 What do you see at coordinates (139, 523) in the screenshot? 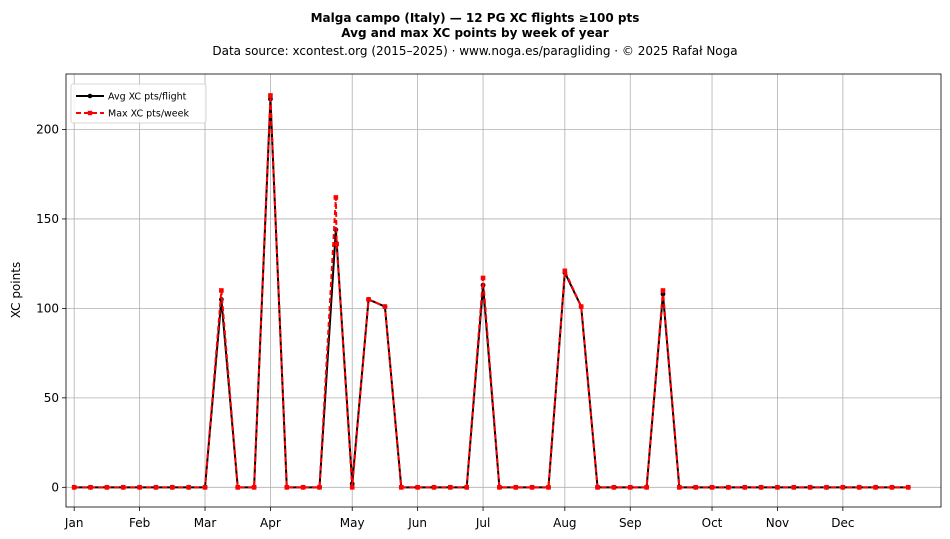
I see `x-tick-label: Feb` at bounding box center [139, 523].